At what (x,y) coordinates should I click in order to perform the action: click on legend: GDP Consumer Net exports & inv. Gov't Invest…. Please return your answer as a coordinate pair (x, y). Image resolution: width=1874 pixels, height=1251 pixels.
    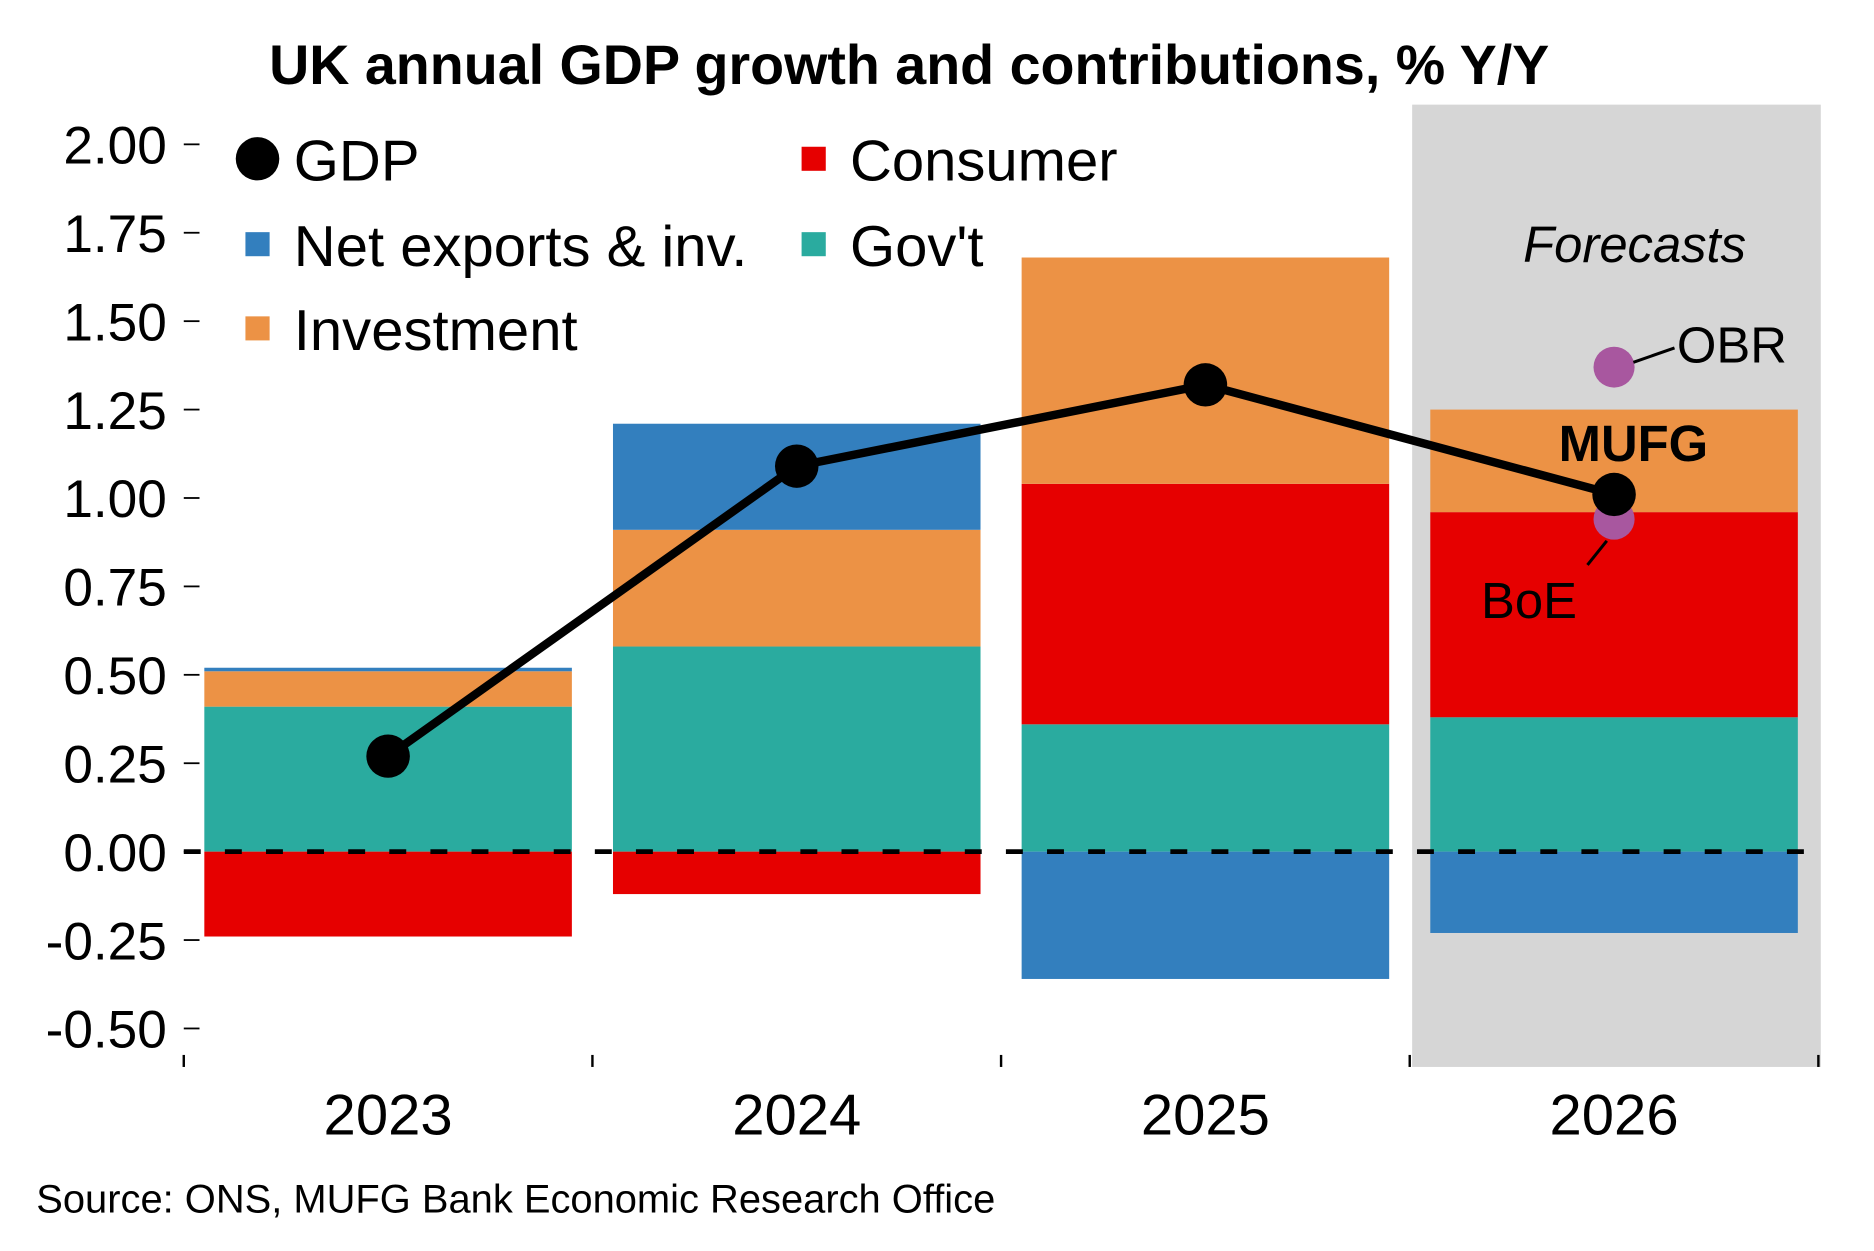
    Looking at the image, I should click on (676, 246).